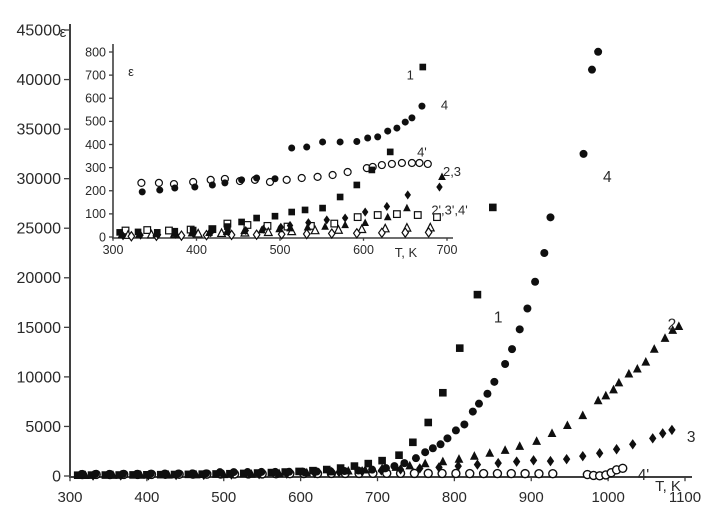  What do you see at coordinates (95, 214) in the screenshot?
I see `inset-y-tick-label: 100` at bounding box center [95, 214].